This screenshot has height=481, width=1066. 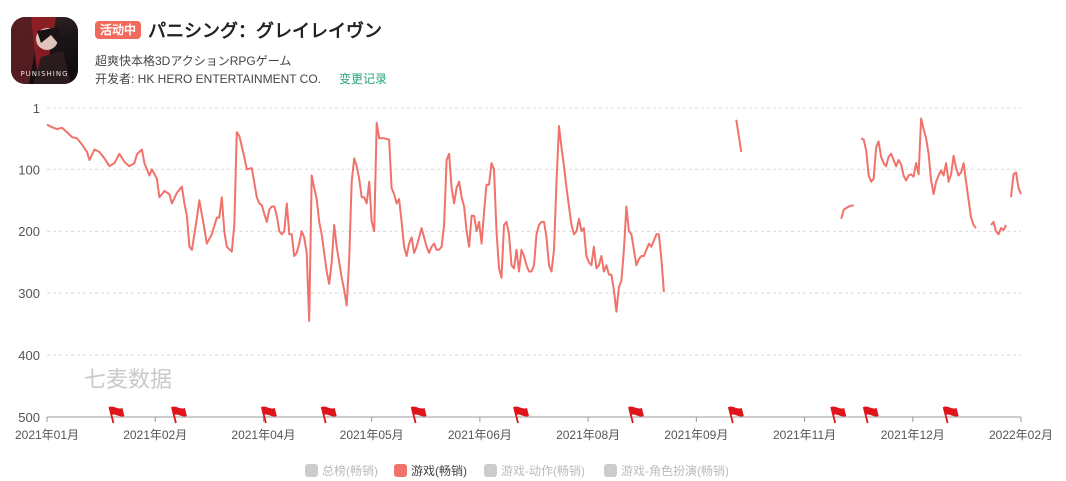 What do you see at coordinates (533, 415) in the screenshot?
I see `event-flags` at bounding box center [533, 415].